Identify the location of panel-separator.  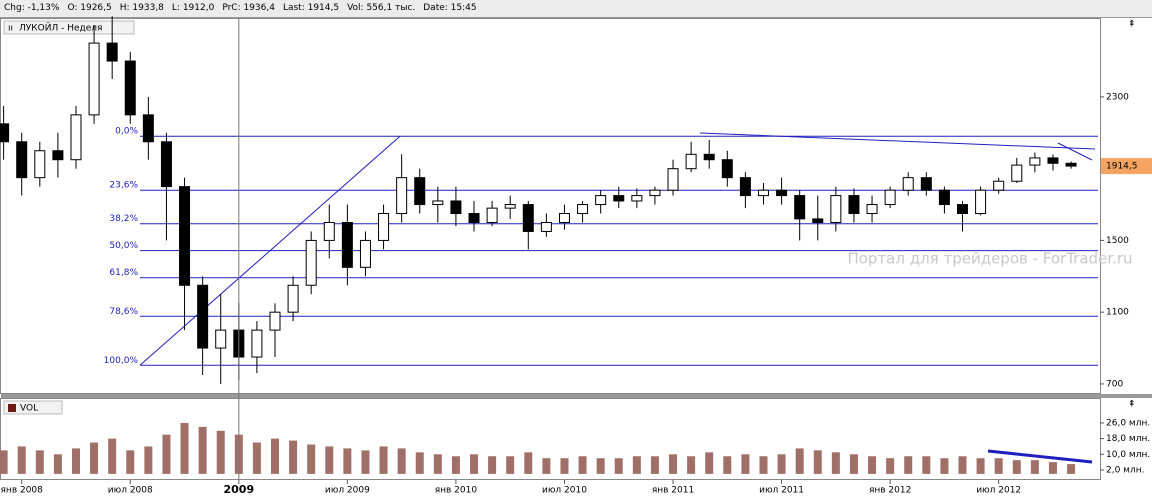
(576, 396).